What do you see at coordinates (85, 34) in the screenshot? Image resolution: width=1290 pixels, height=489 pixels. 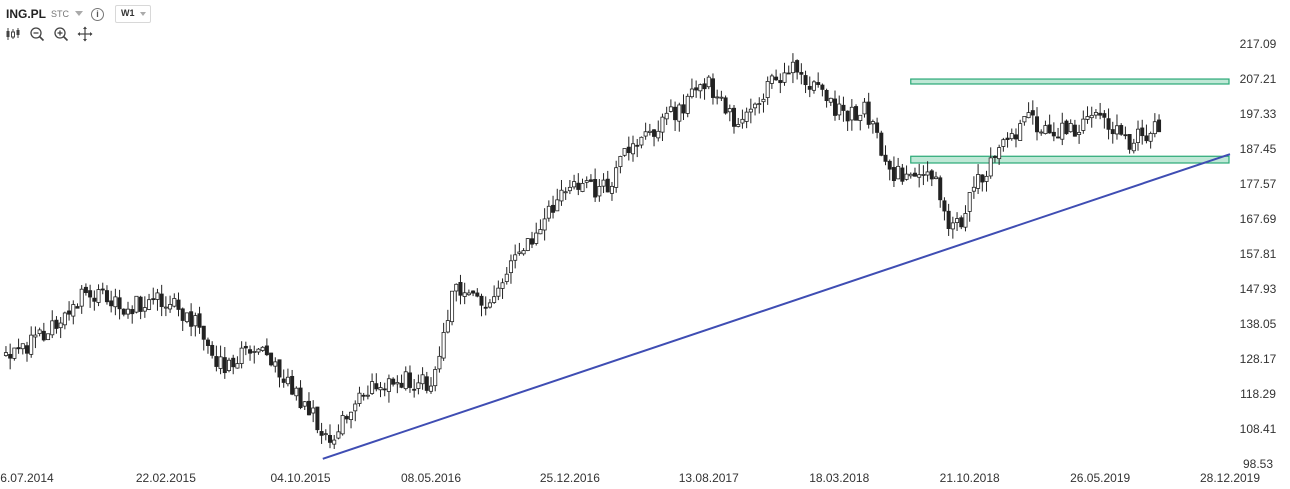 I see `crosshair-icon` at bounding box center [85, 34].